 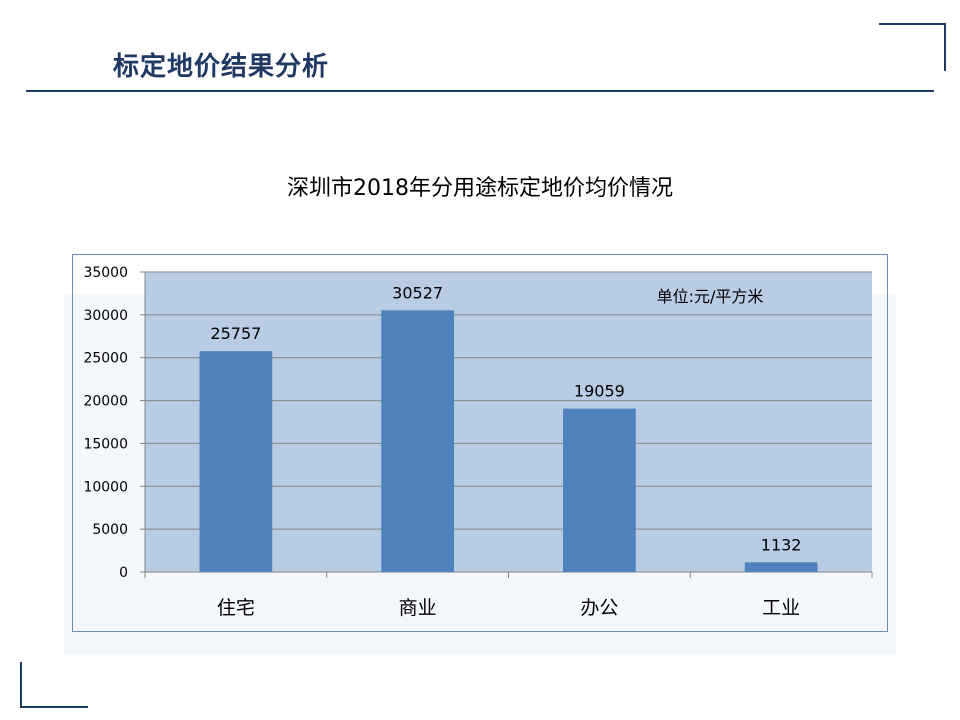 I want to click on slide-title: 标定地价结果分析, so click(x=221, y=67).